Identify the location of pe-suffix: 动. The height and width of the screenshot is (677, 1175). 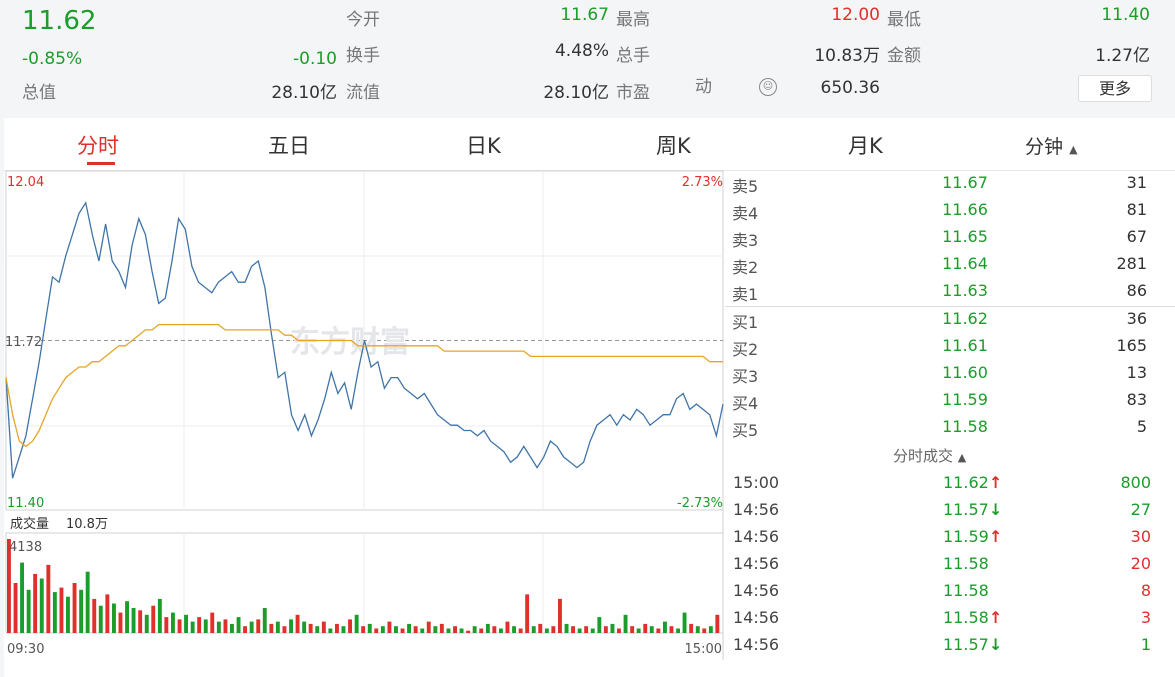
(703, 87).